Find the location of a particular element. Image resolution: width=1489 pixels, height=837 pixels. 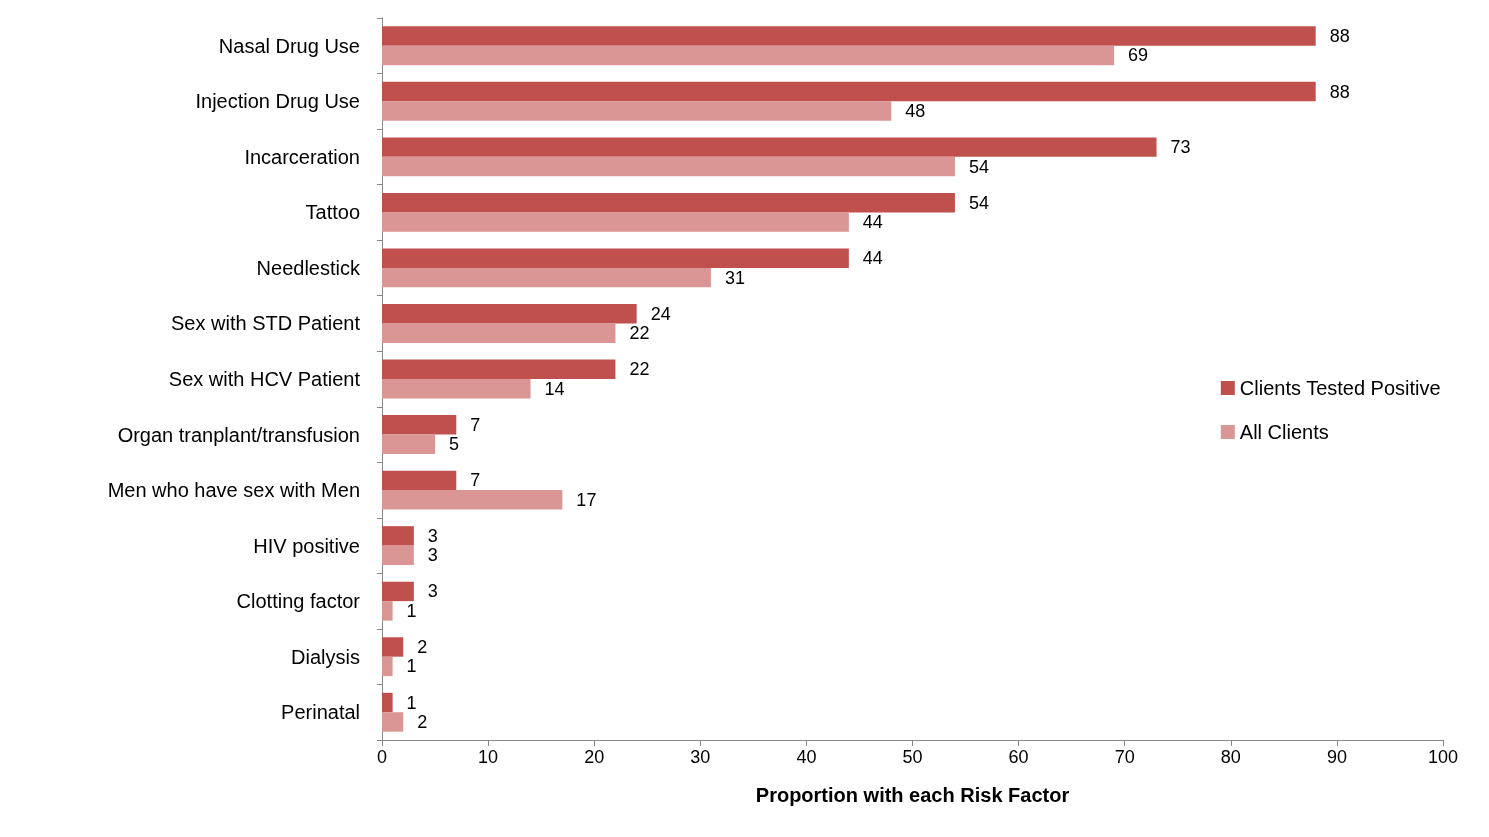

legend-label: Clients Tested Positive is located at coordinates (1340, 388).